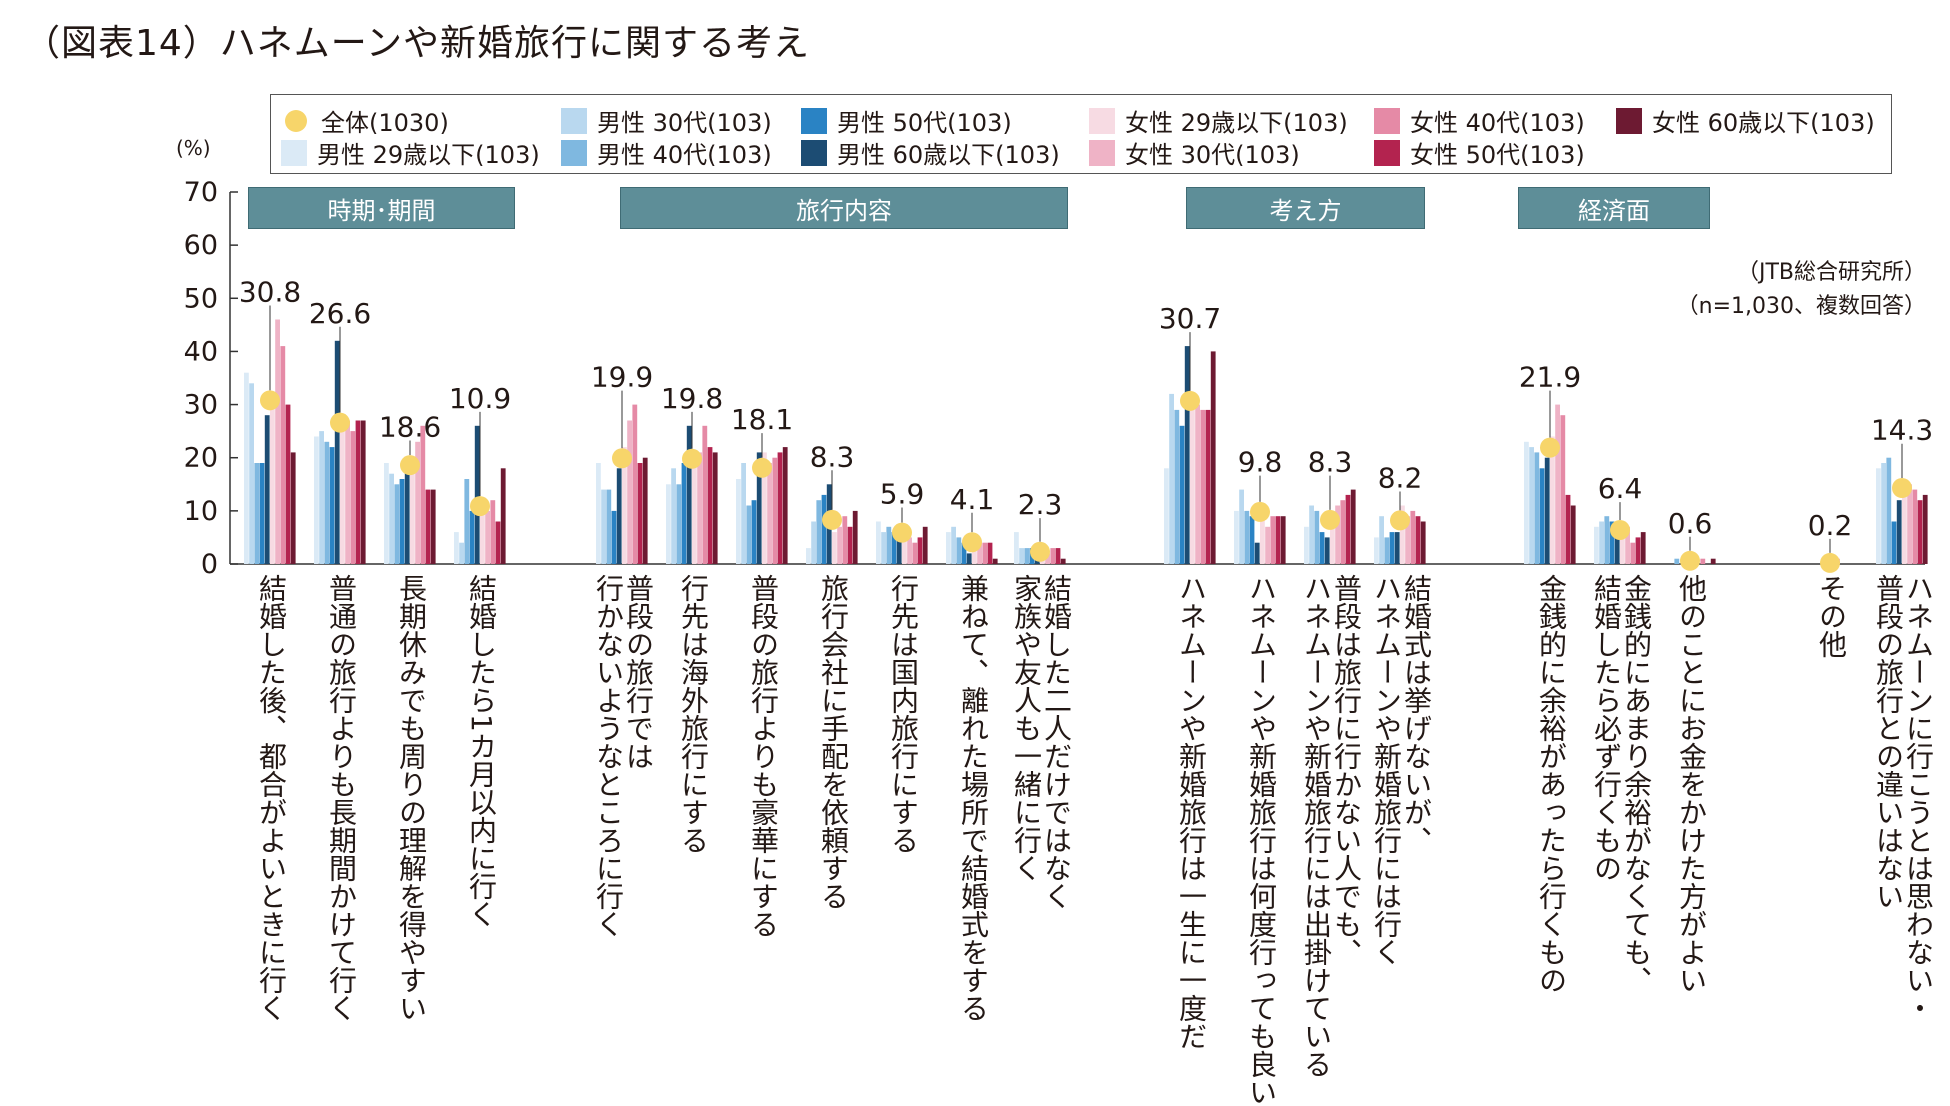  What do you see at coordinates (1831, 616) in the screenshot?
I see `category-label: その他` at bounding box center [1831, 616].